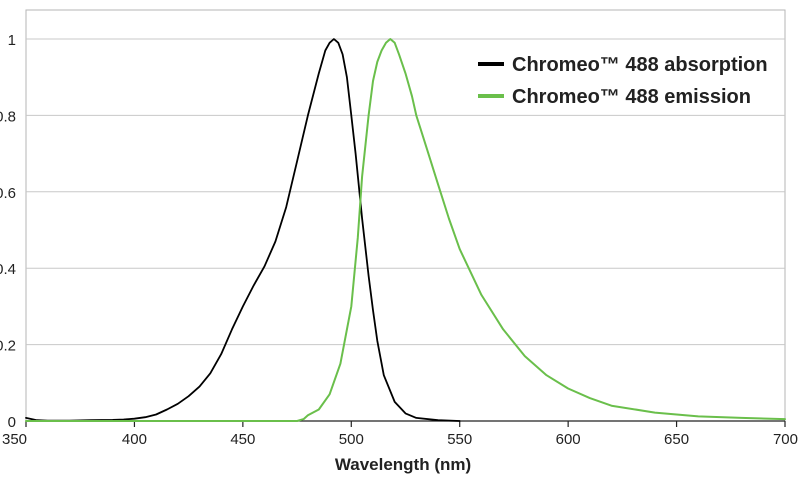 This screenshot has width=800, height=481. Describe the element at coordinates (8, 346) in the screenshot. I see `y-tick-label: 0.2` at that location.